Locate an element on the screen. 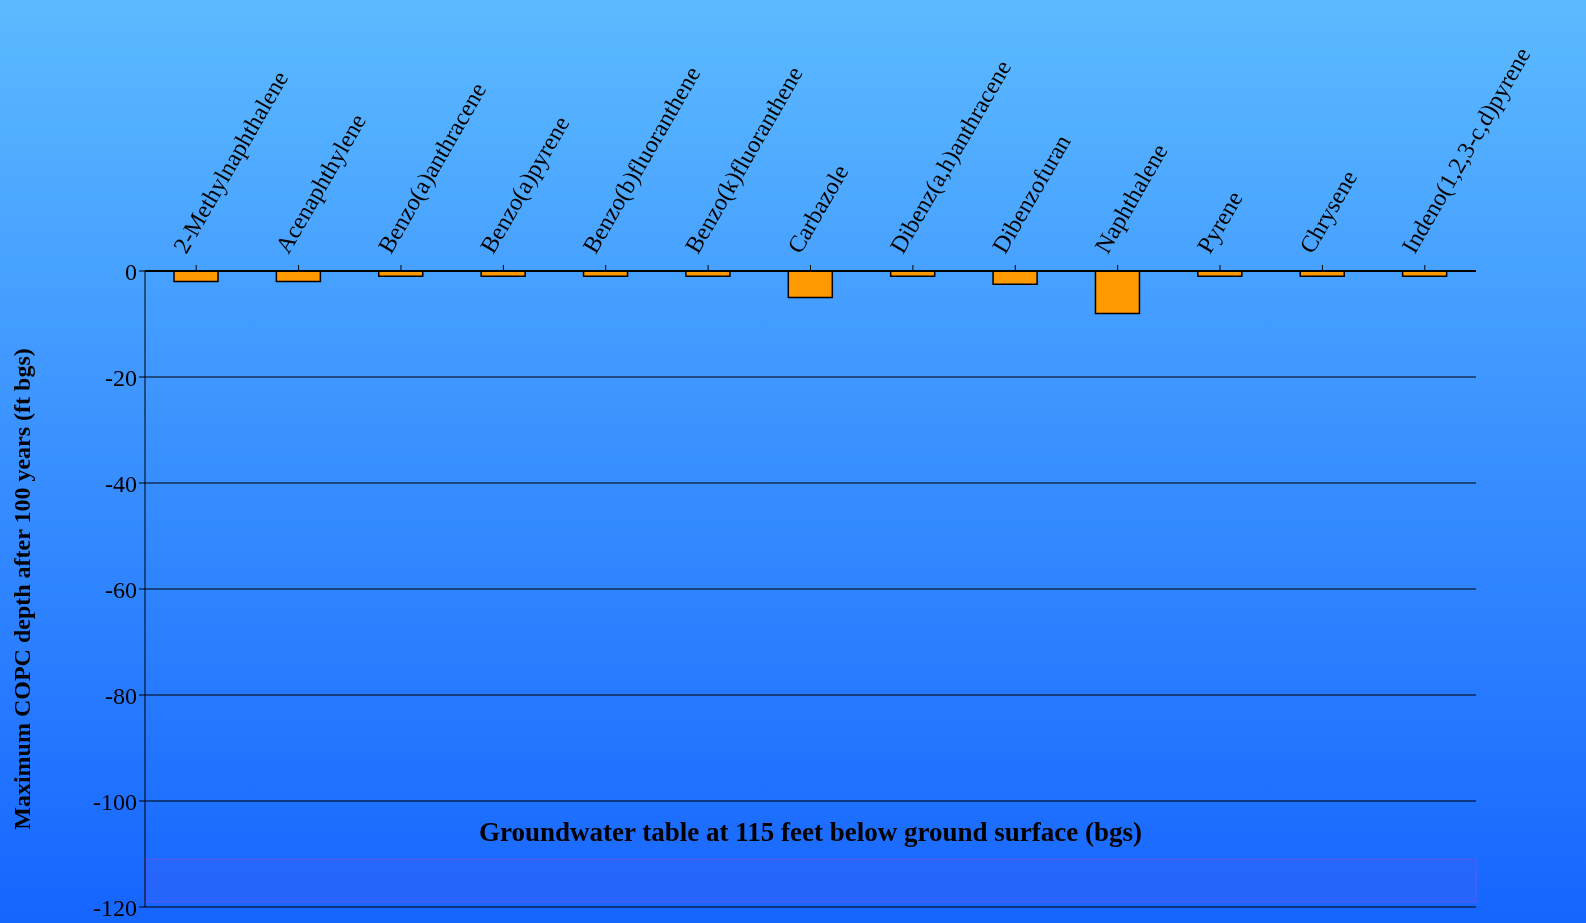  y-tick-label: -20 is located at coordinates (121, 377).